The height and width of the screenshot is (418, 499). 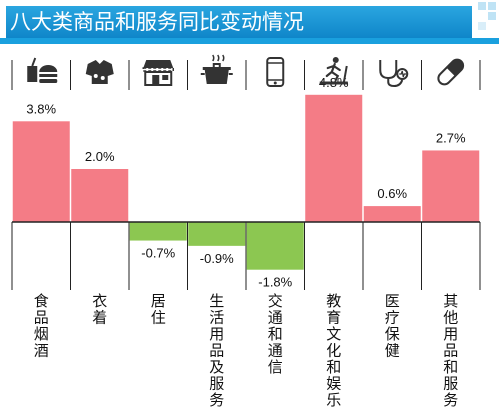 I want to click on category-label: 教育文化和娱乐, so click(x=333, y=350).